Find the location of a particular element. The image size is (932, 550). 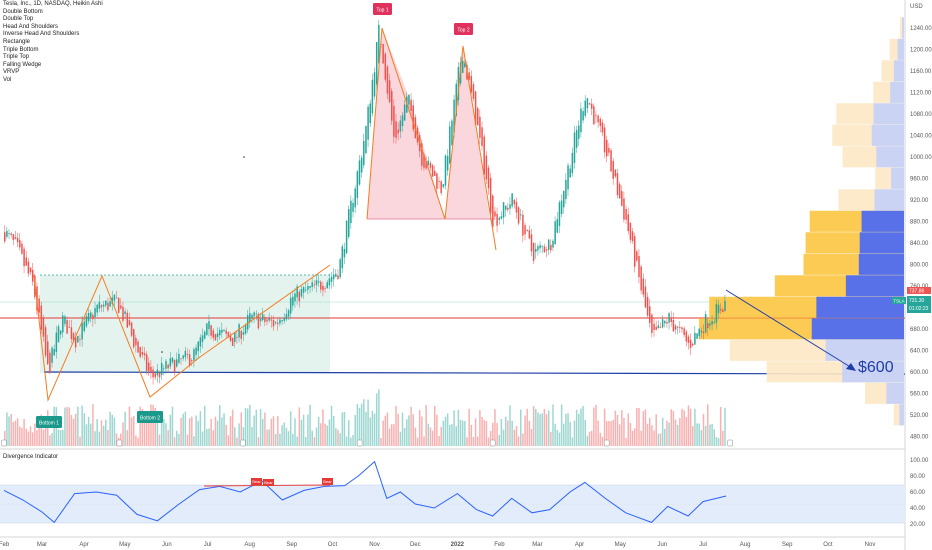

legend-item: Falling Wedge is located at coordinates (22, 64).